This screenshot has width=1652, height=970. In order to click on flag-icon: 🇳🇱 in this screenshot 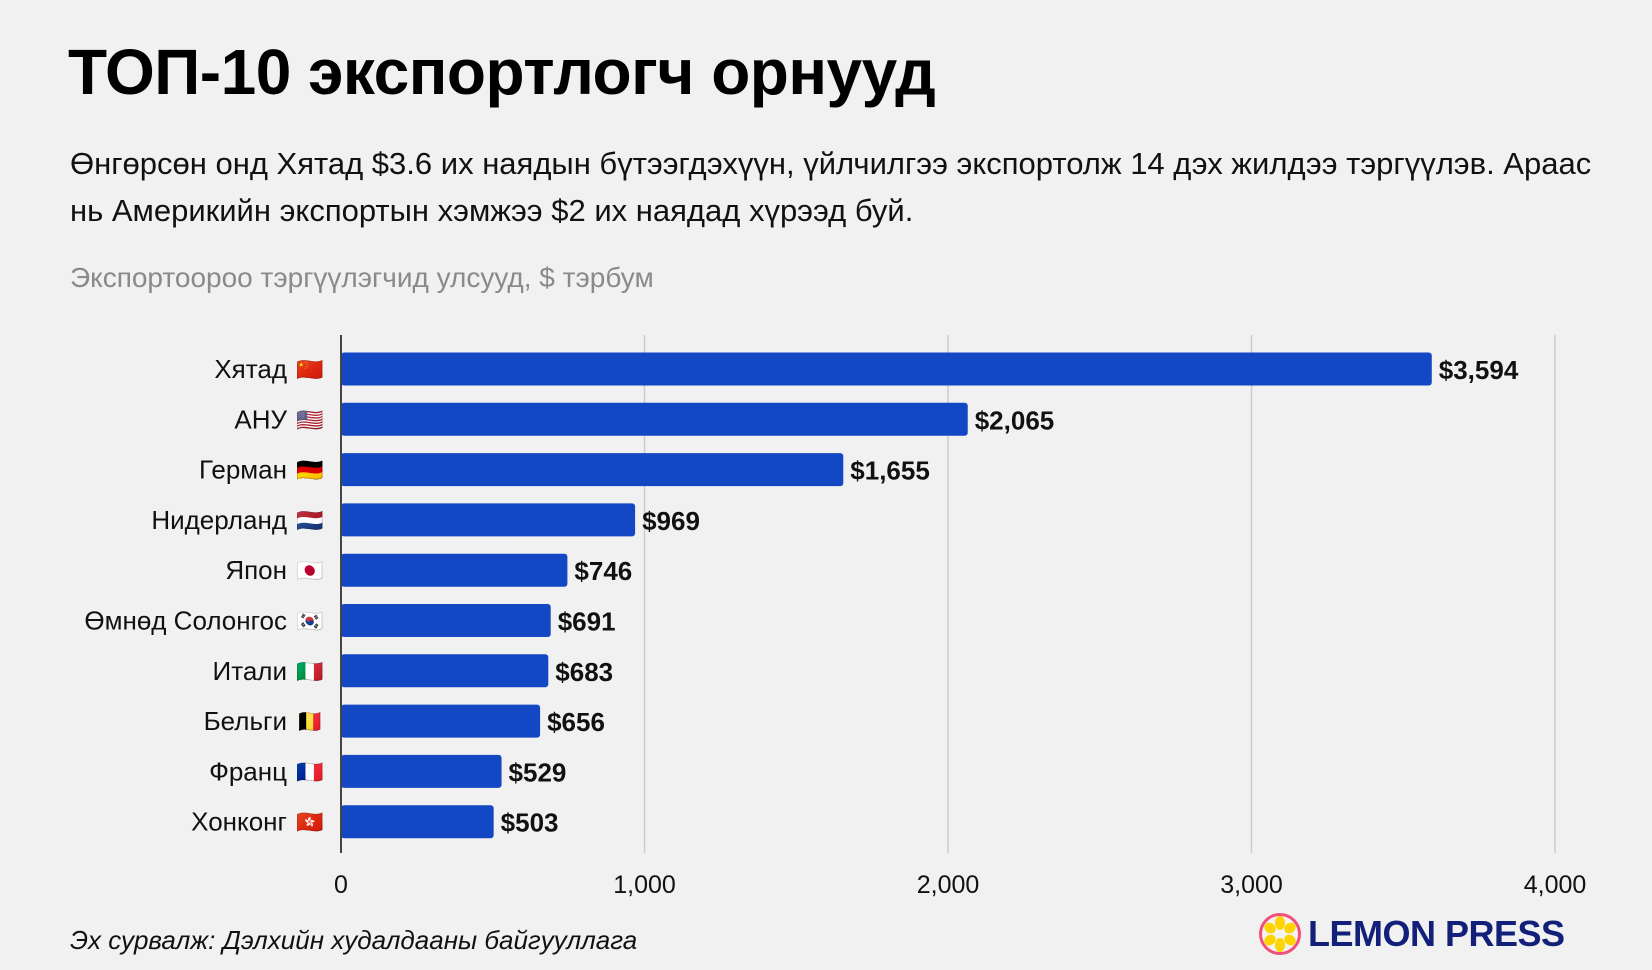, I will do `click(309, 521)`.